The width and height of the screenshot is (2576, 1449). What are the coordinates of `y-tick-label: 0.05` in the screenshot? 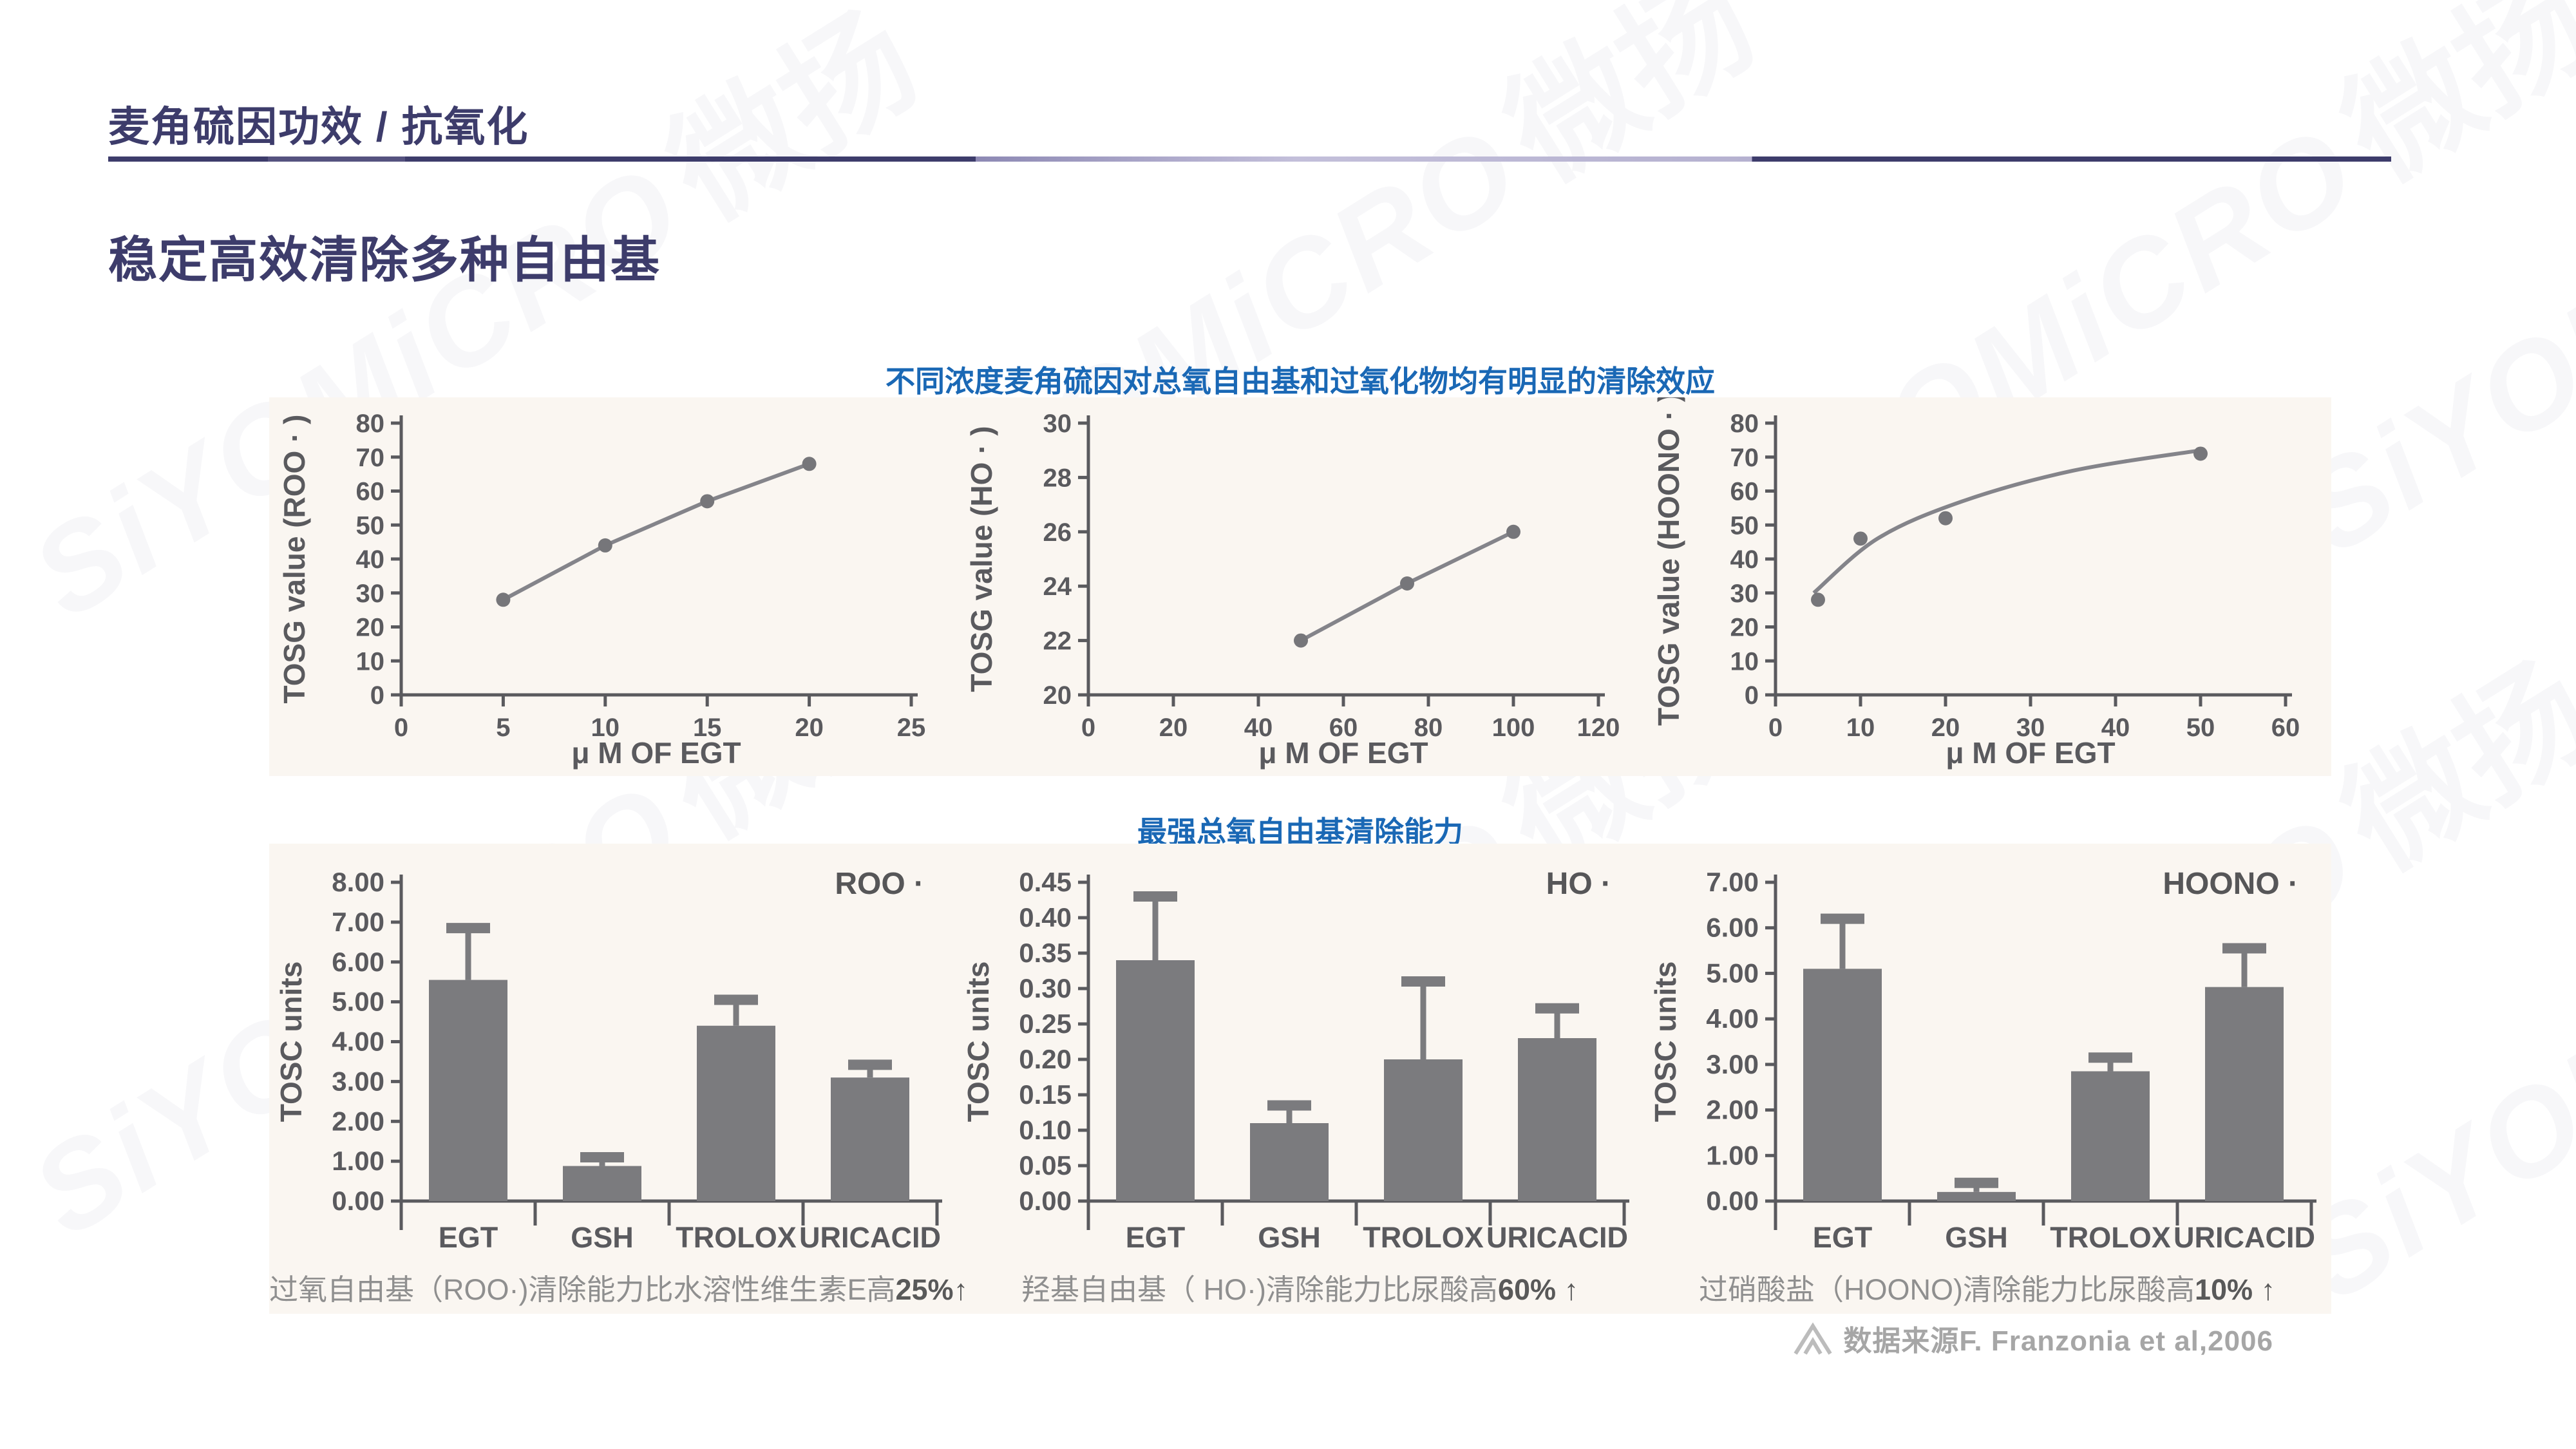 It's located at (1045, 1165).